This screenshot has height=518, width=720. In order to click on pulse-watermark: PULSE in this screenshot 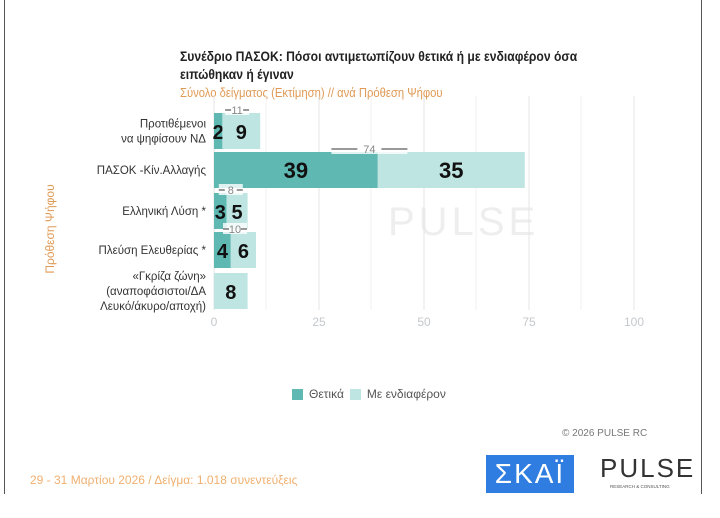, I will do `click(464, 222)`.